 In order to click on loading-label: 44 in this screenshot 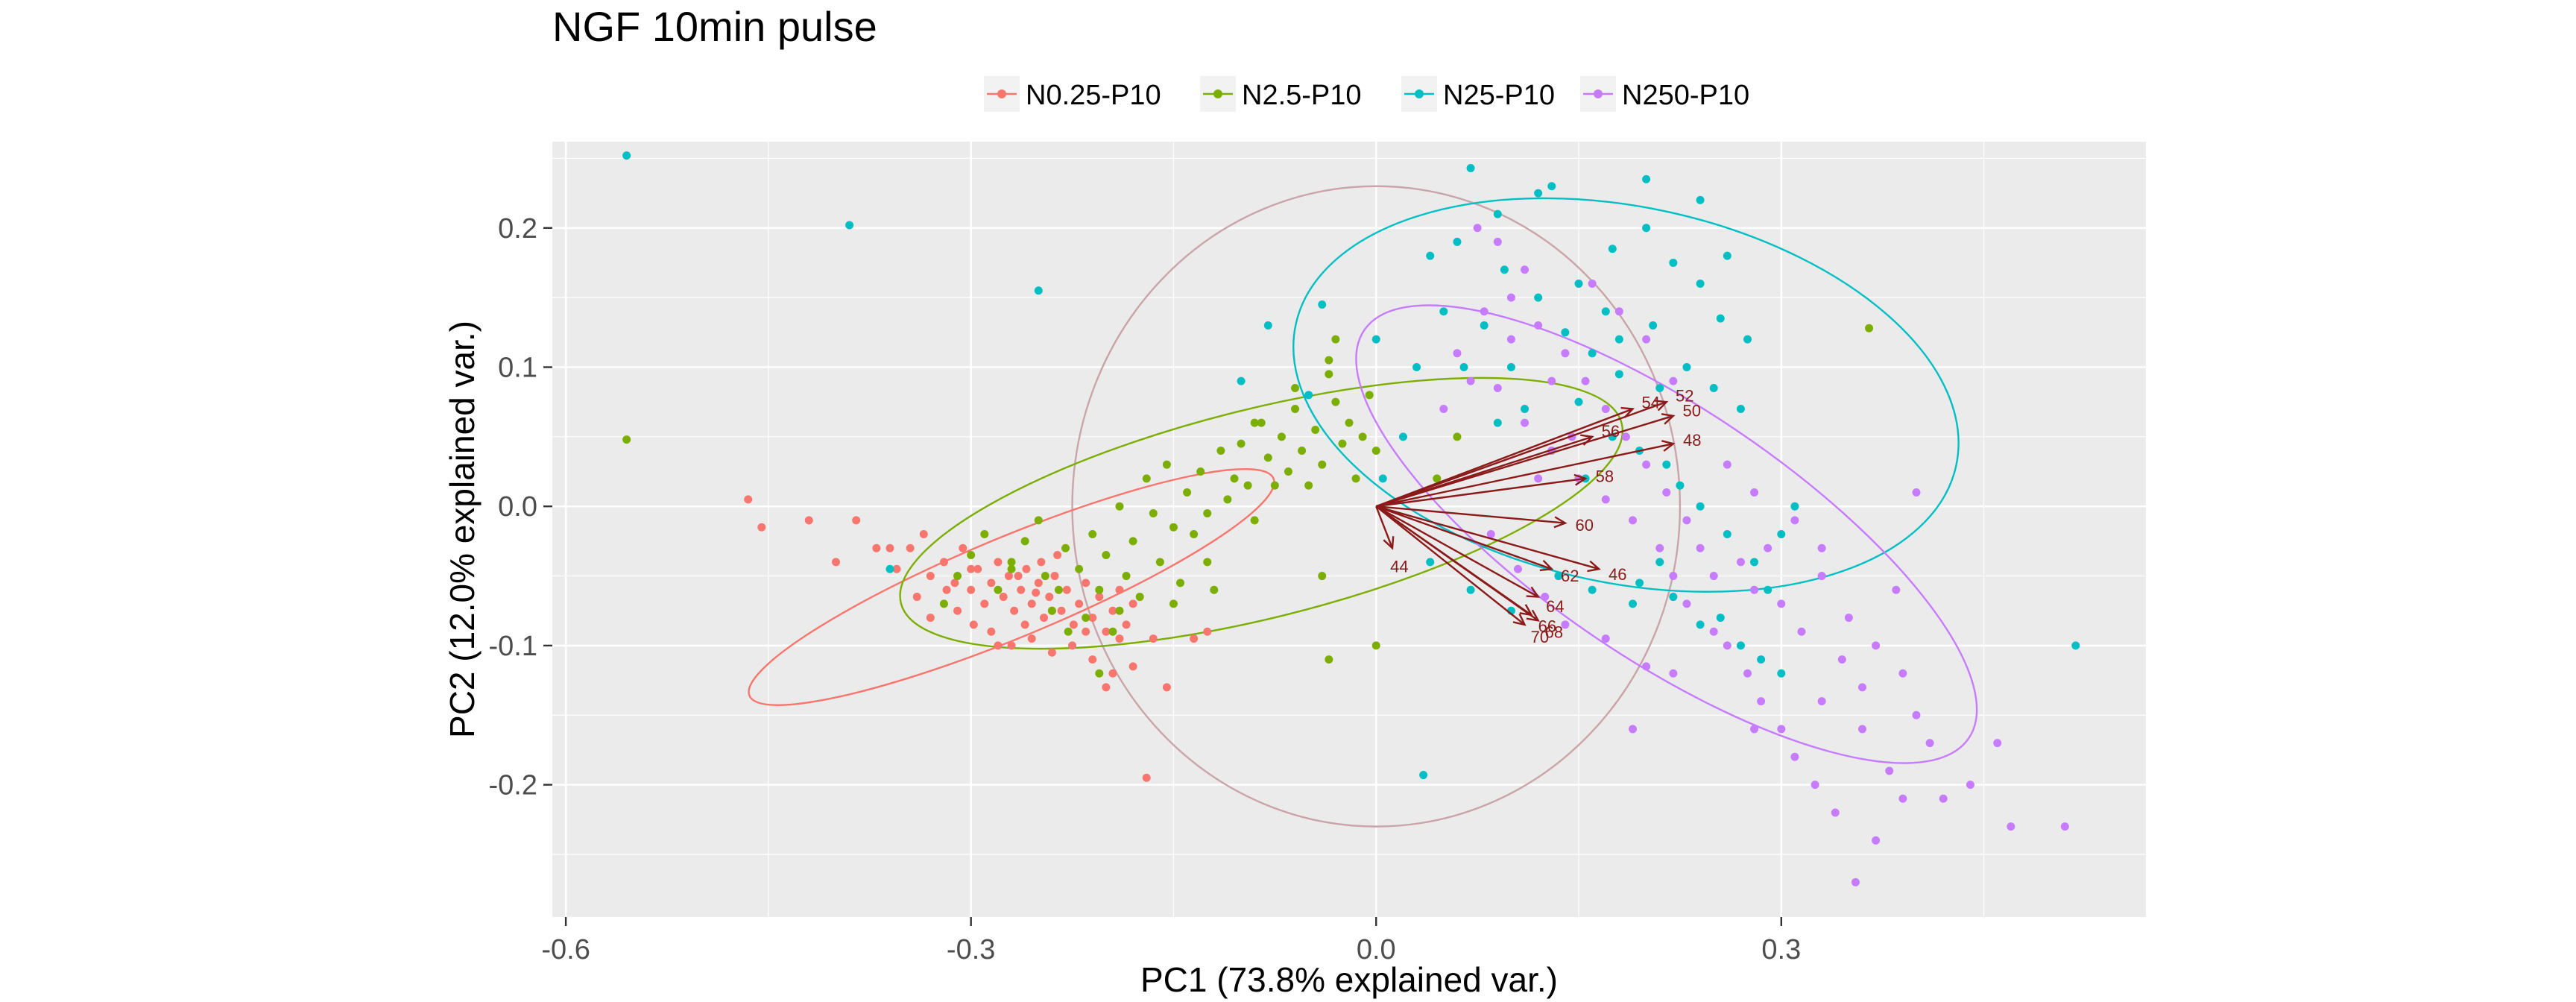, I will do `click(1399, 566)`.